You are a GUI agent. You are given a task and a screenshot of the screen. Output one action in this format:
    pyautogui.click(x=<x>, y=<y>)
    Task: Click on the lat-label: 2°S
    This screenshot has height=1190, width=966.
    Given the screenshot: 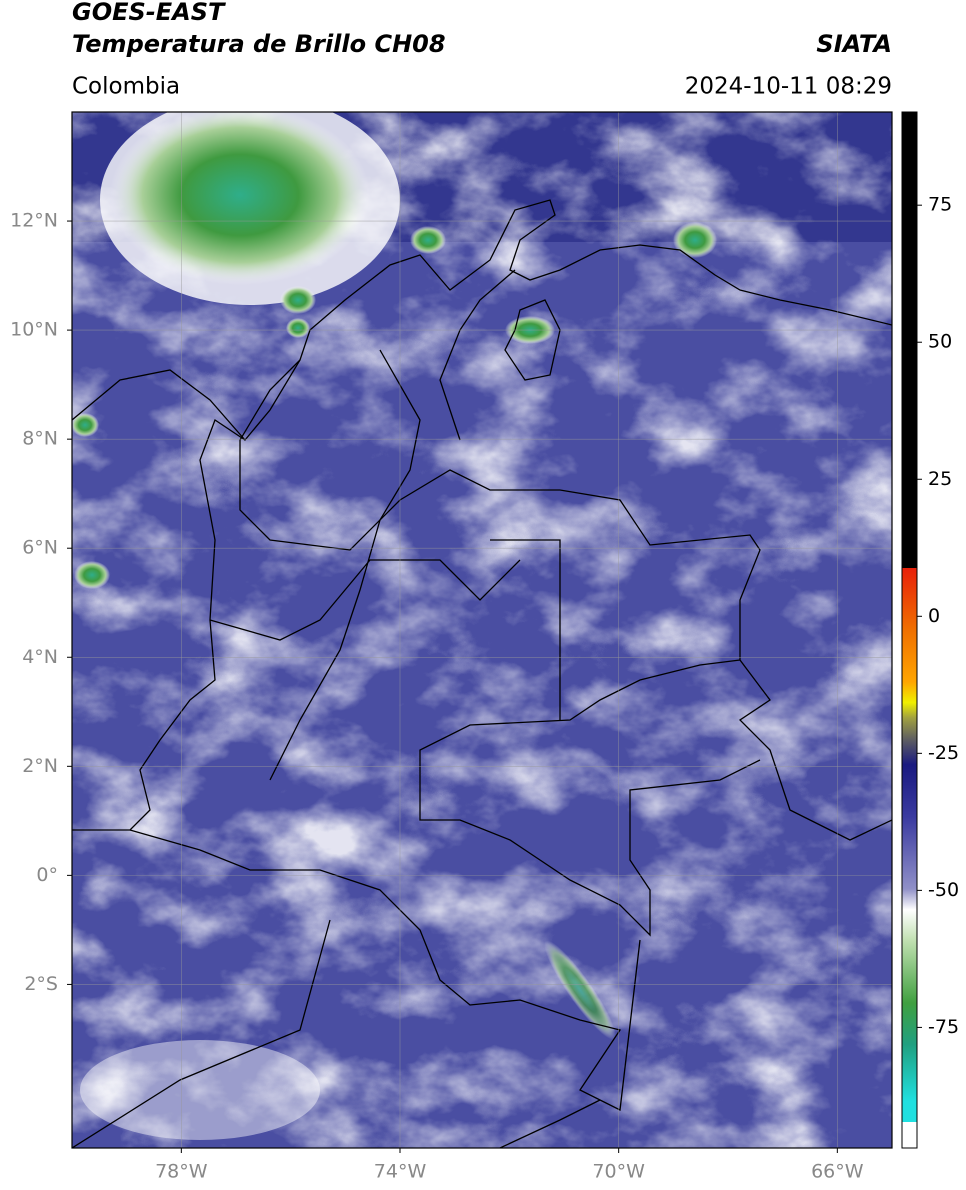 What is the action you would take?
    pyautogui.click(x=41, y=984)
    